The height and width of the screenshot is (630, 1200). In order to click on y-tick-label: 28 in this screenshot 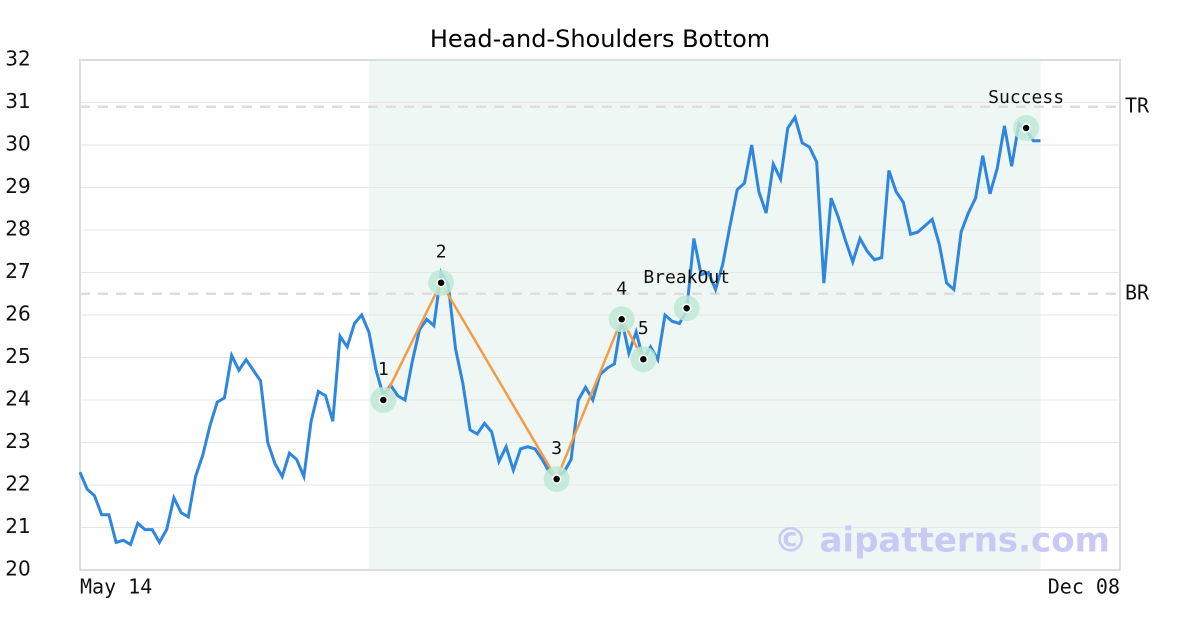, I will do `click(17, 229)`.